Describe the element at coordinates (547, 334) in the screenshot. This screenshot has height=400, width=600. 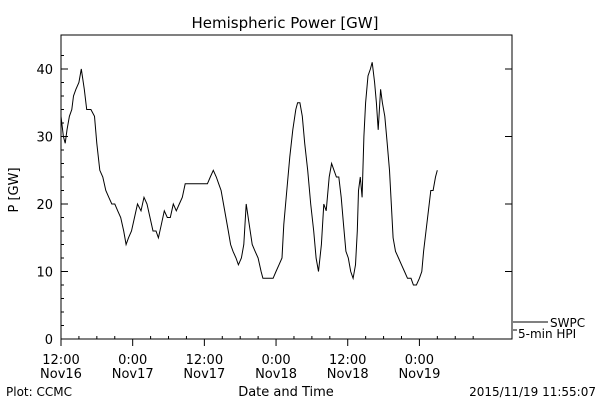
I see `legend-label-hpi: 5-min HPI` at that location.